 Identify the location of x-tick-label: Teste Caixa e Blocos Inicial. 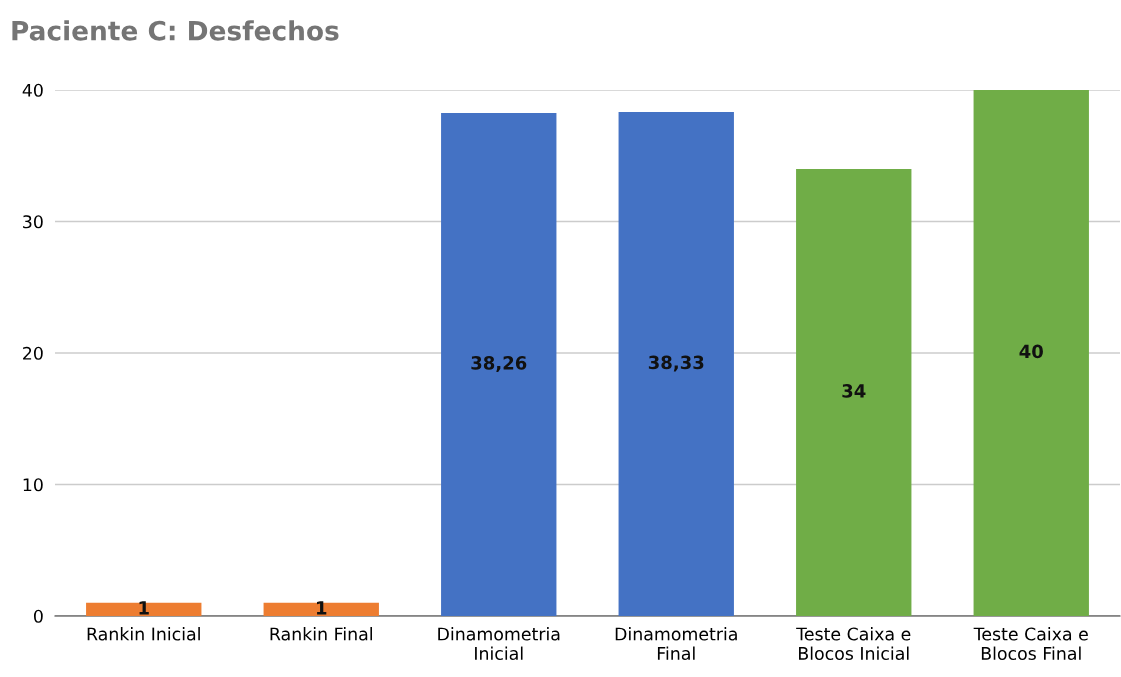
(853, 643).